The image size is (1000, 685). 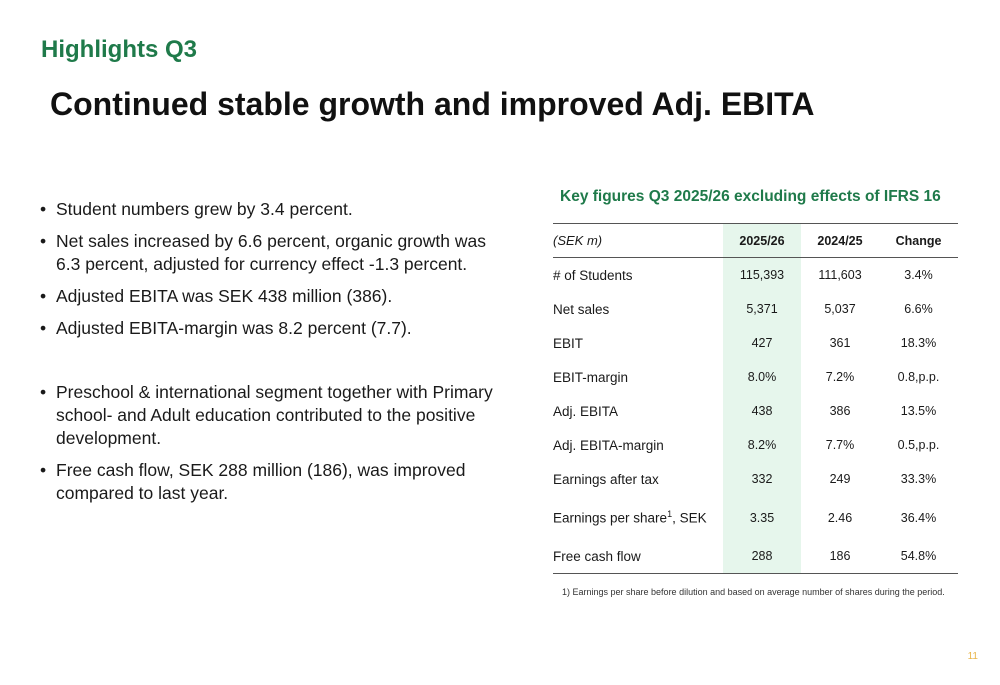 I want to click on row-label-text: Earnings per share, so click(x=610, y=518).